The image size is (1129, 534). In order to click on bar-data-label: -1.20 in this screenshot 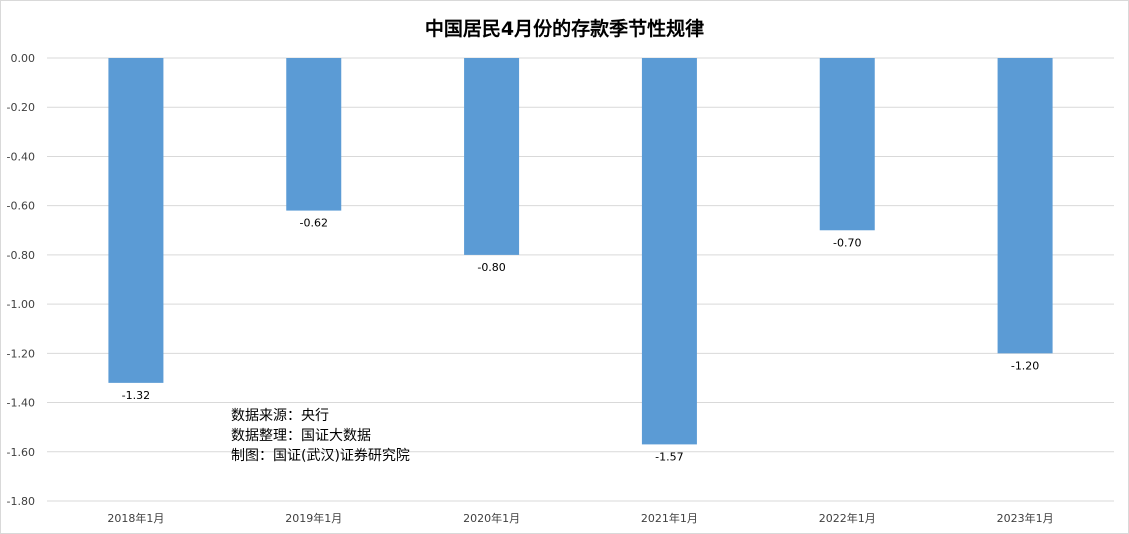, I will do `click(1025, 365)`.